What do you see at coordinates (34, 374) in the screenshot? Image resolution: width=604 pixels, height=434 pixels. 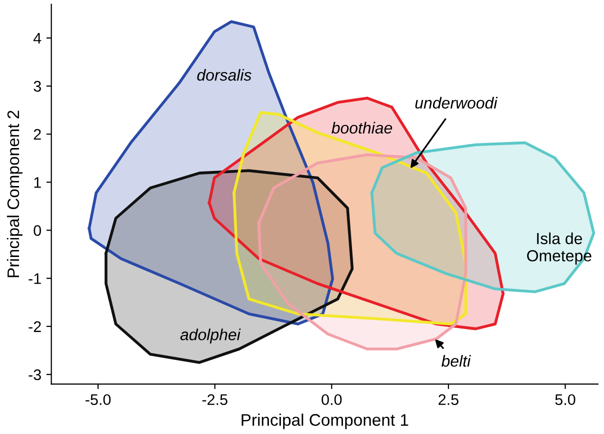 I see `y-tick-label: -3` at bounding box center [34, 374].